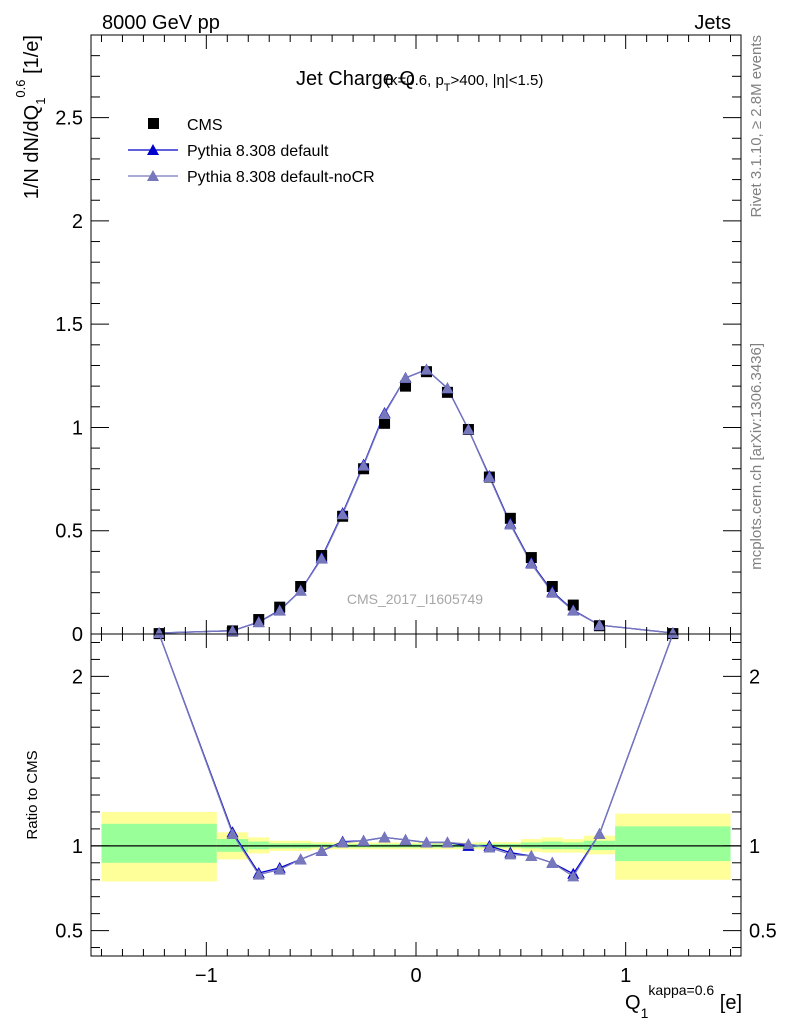 This screenshot has height=1024, width=786. I want to click on x-axis-label: Q1 kappa=0.6 [e], so click(683, 1001).